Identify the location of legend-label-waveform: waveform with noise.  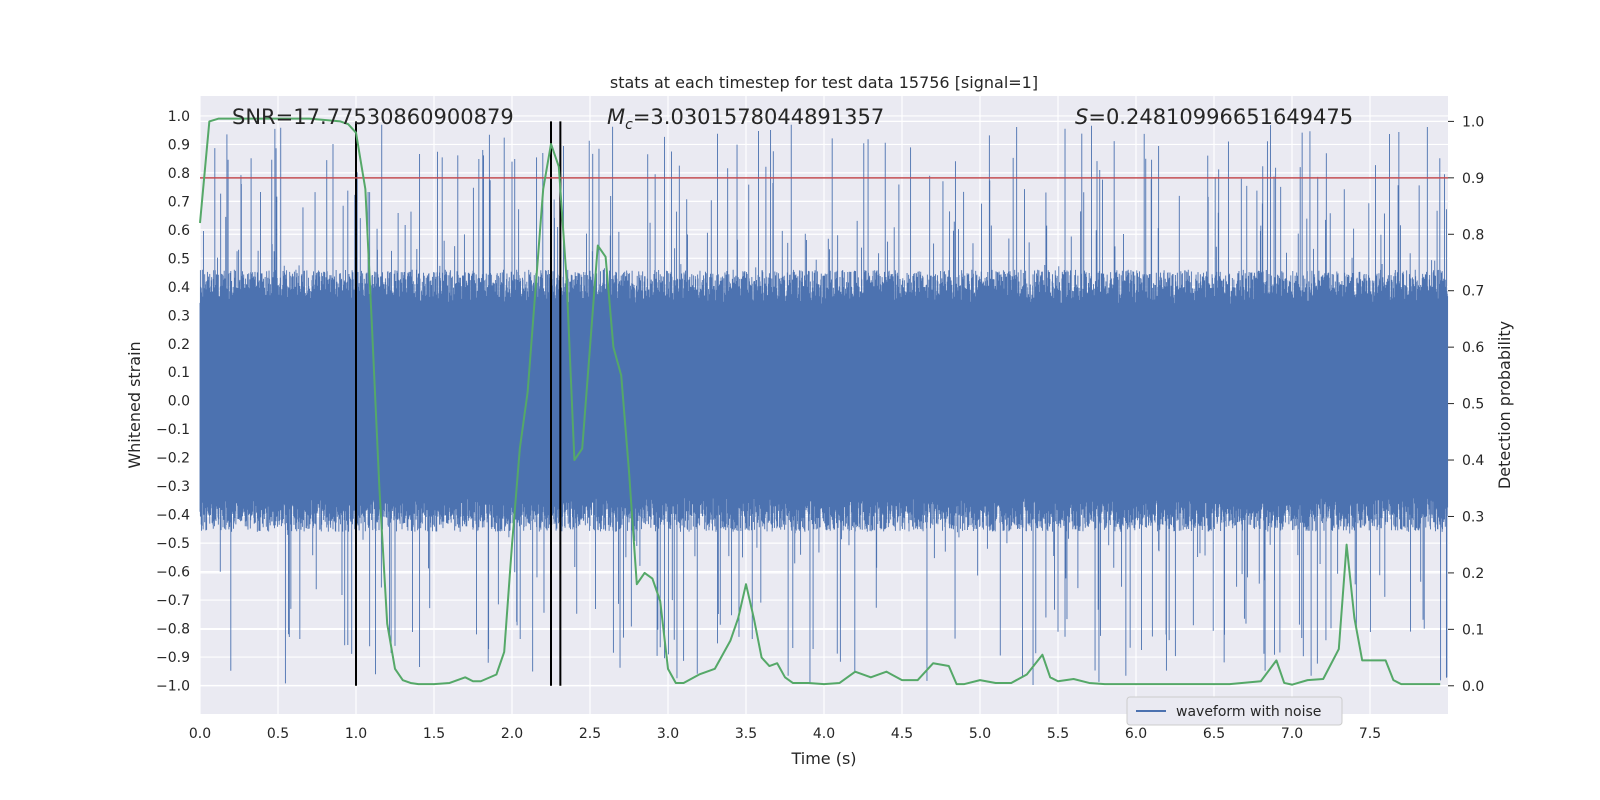
(1248, 712).